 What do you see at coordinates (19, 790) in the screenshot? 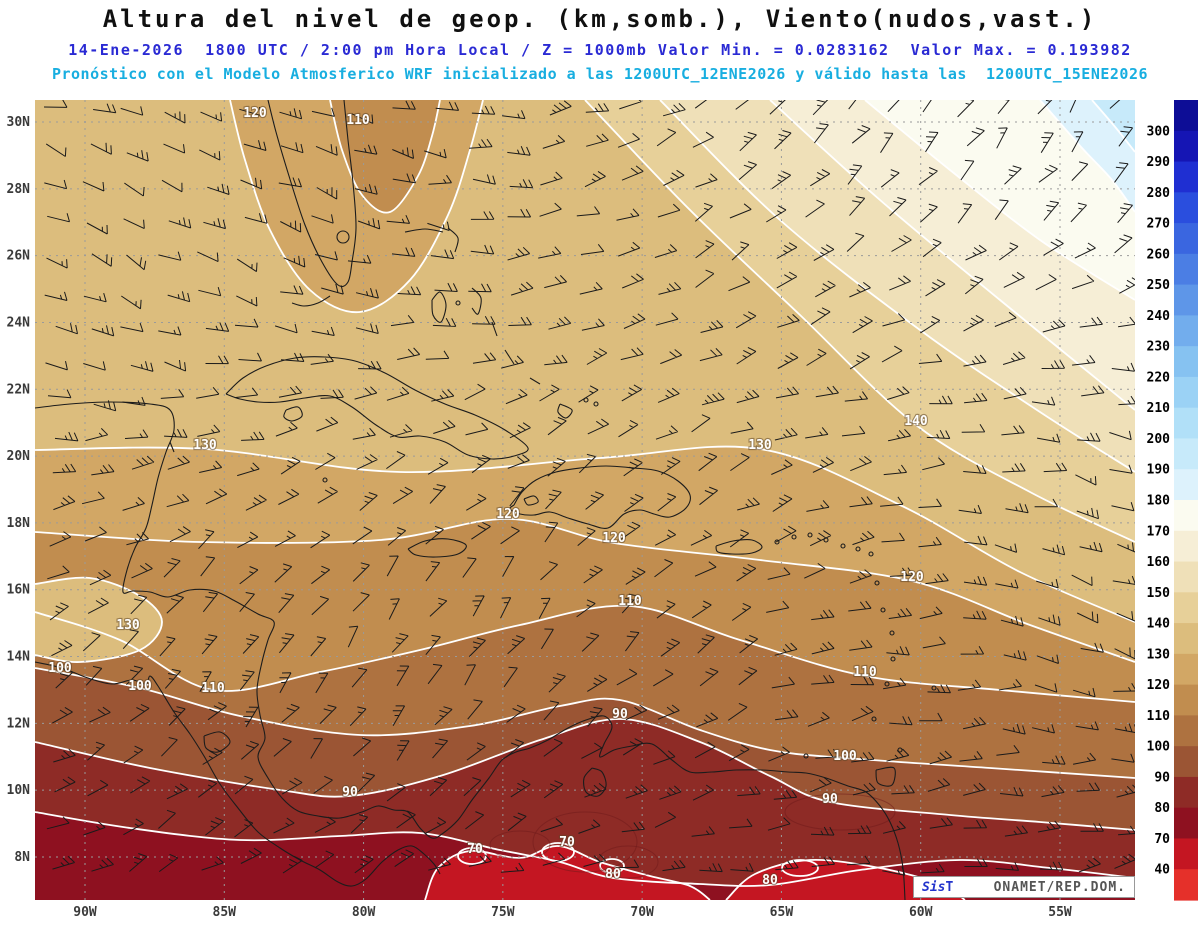
I see `lat-tick-label: 10N` at bounding box center [19, 790].